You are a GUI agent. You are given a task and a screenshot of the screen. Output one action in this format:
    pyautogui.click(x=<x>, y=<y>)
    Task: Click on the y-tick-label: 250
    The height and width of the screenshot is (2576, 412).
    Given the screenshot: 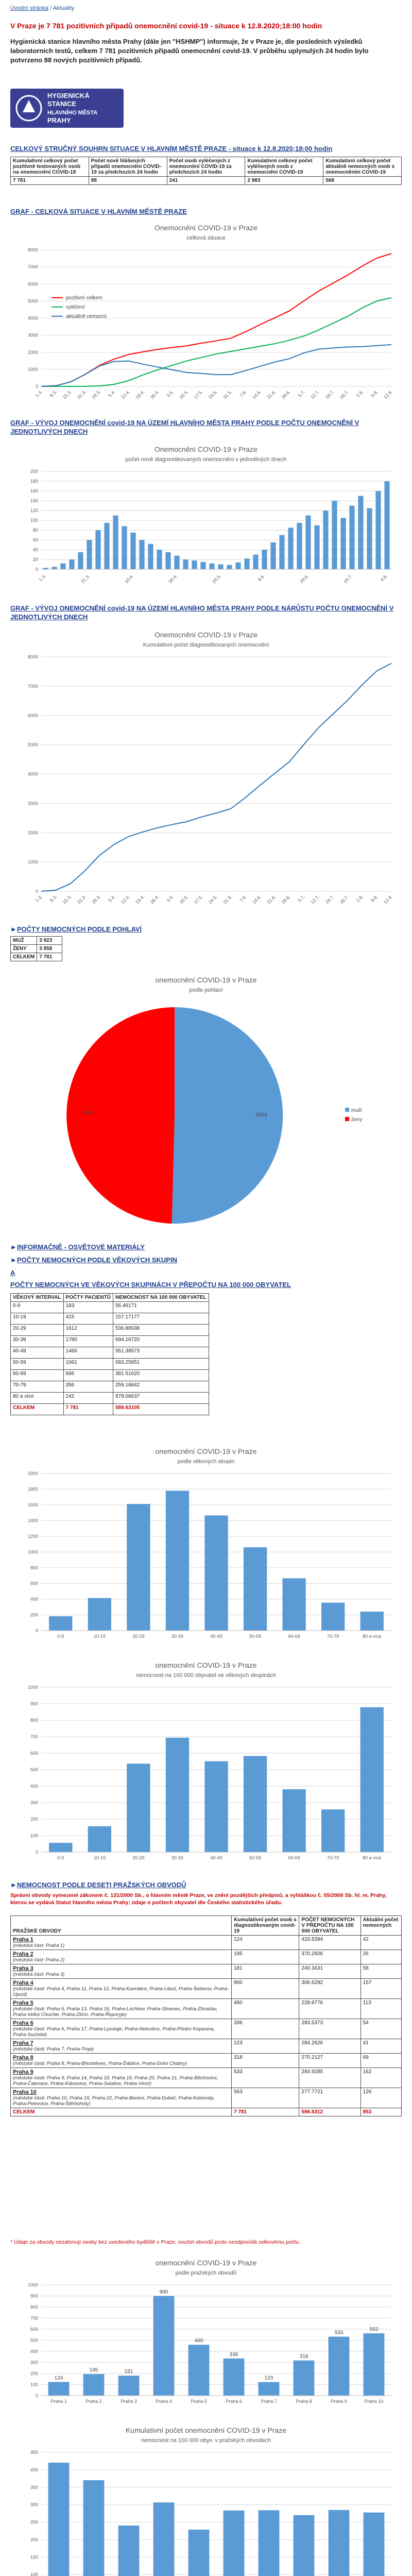 What is the action you would take?
    pyautogui.click(x=34, y=2522)
    